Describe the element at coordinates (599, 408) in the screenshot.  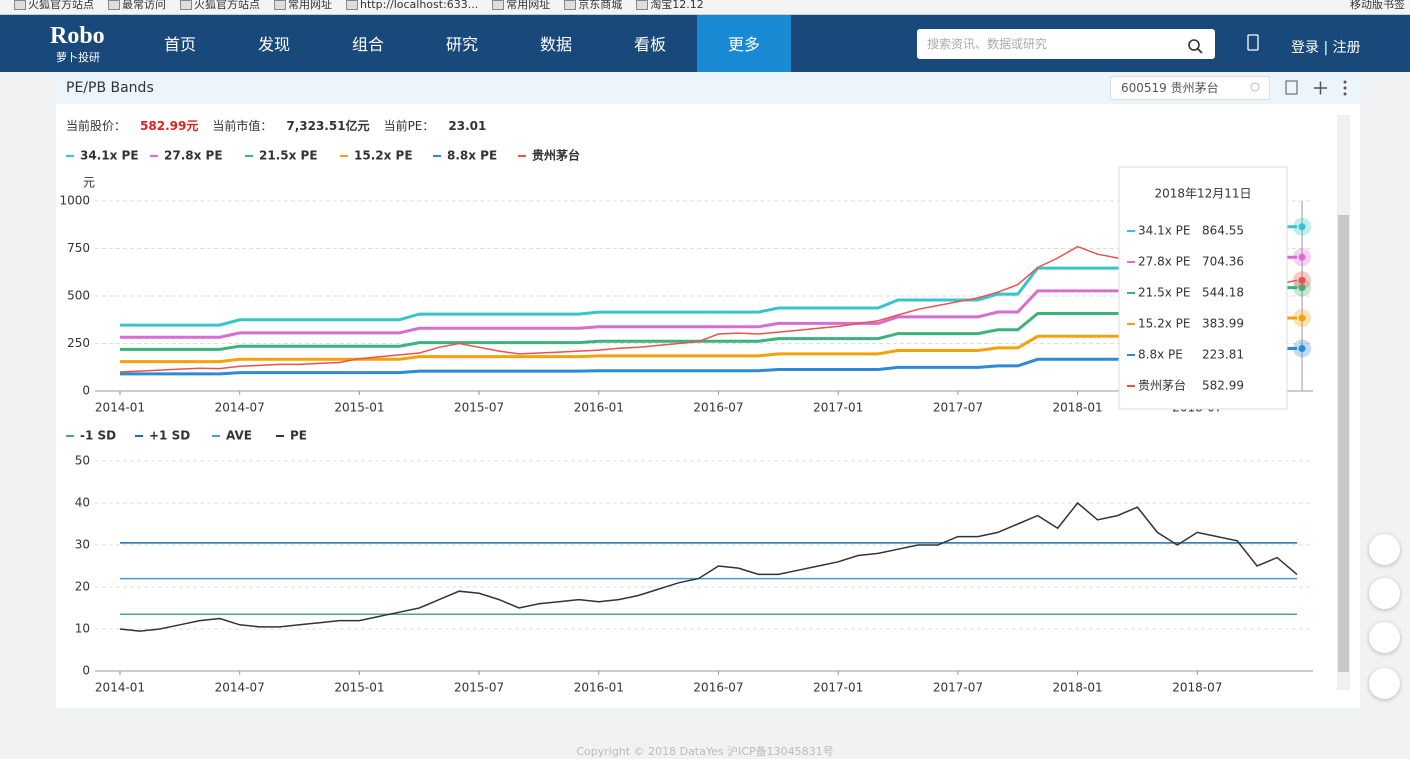
I see `x-tick-label: 2016-01` at that location.